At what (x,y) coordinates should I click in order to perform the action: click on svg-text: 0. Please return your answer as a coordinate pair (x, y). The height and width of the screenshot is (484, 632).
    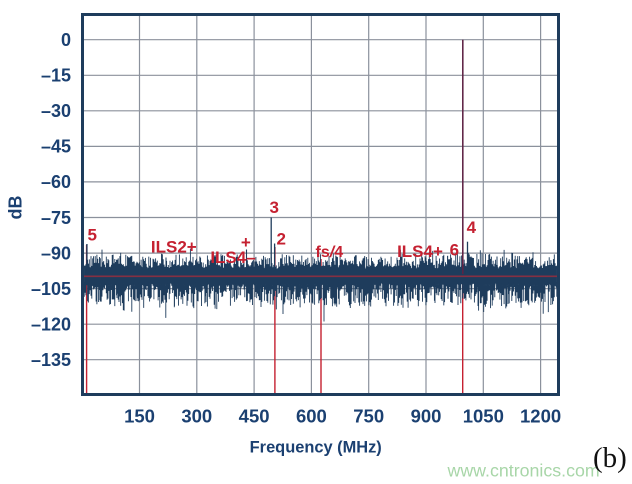
    Looking at the image, I should click on (66, 40).